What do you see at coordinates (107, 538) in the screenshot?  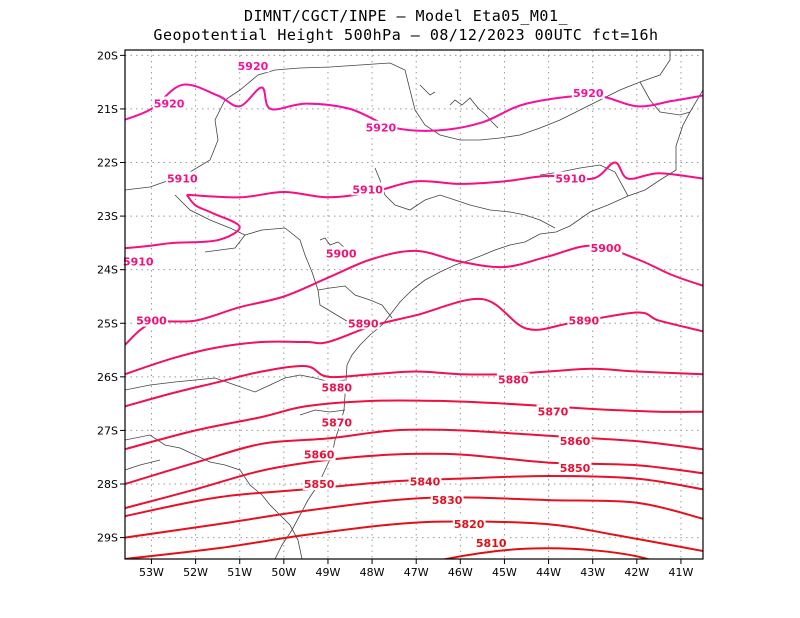 I see `lat-tick-label: 29S` at bounding box center [107, 538].